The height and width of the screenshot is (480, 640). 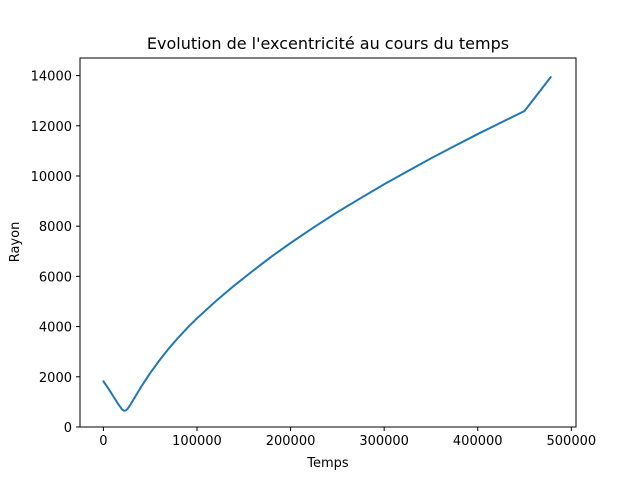 What do you see at coordinates (327, 463) in the screenshot?
I see `x-axis-title: Temps` at bounding box center [327, 463].